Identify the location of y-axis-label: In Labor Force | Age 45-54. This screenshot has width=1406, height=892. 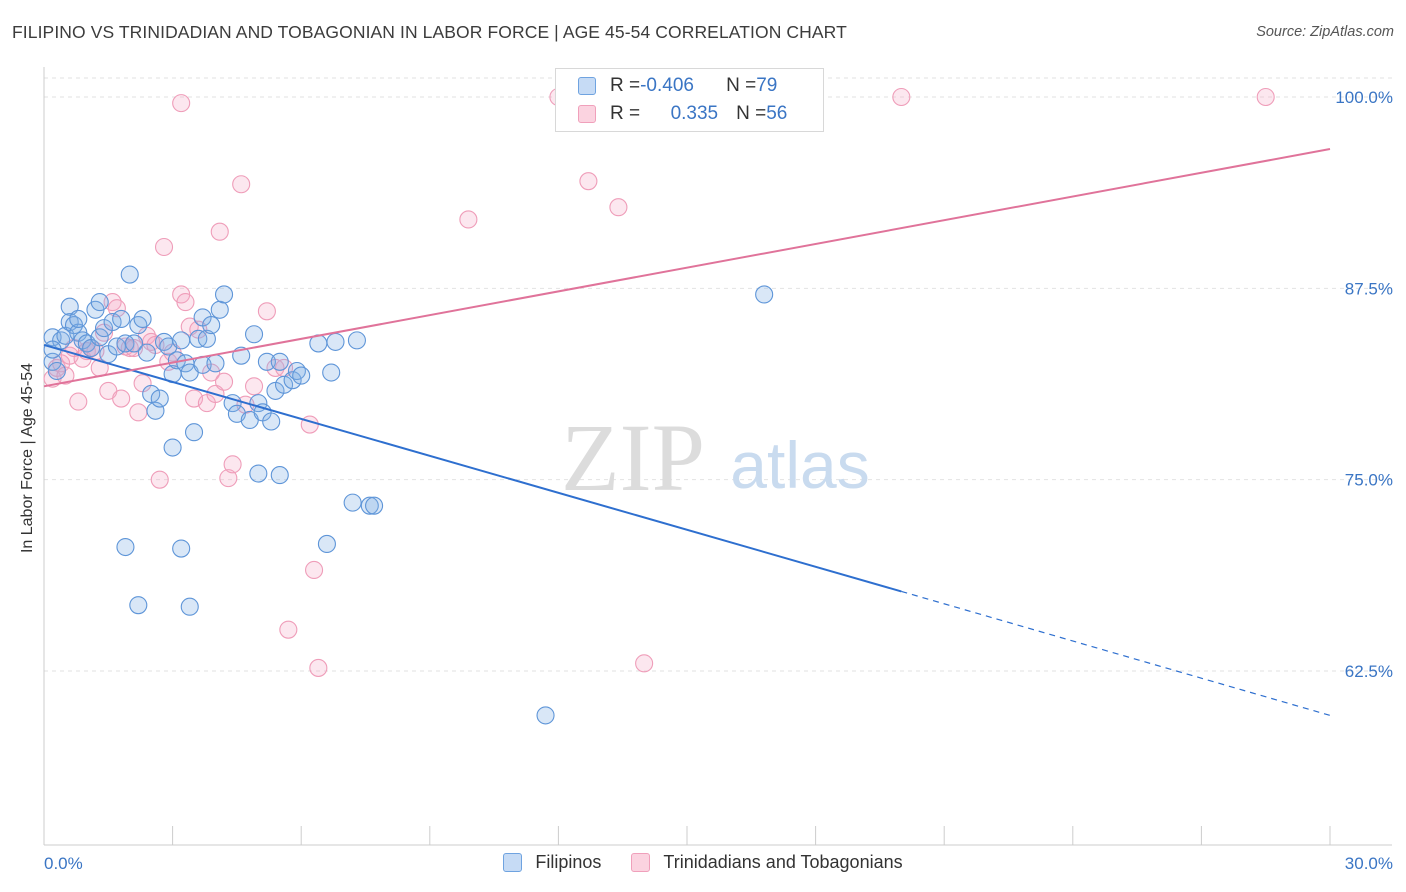
(27, 458).